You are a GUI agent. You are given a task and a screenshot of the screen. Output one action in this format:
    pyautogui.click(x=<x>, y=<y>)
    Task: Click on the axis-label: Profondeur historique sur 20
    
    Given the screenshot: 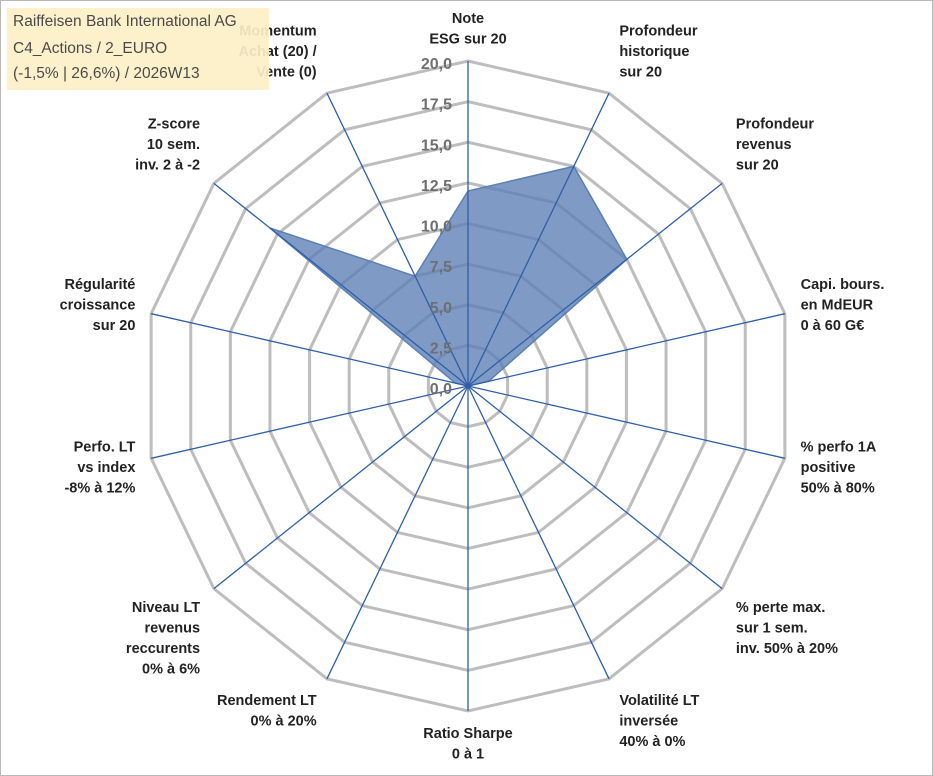 What is the action you would take?
    pyautogui.click(x=658, y=52)
    